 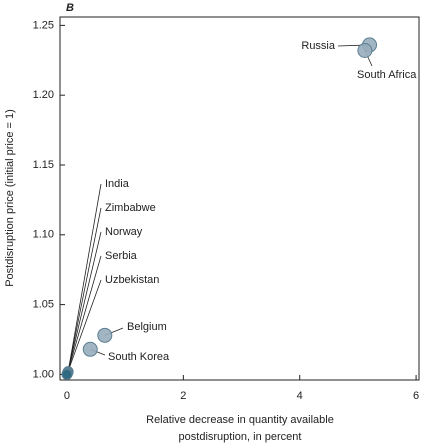 What do you see at coordinates (124, 232) in the screenshot?
I see `point-label: Norway` at bounding box center [124, 232].